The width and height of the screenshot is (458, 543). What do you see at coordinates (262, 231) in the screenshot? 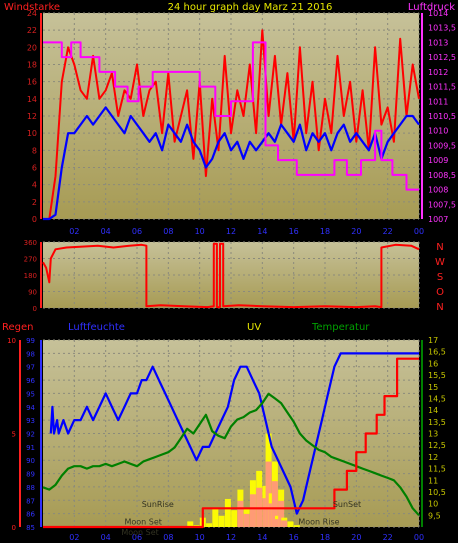
I see `x-tick-label: 14` at bounding box center [262, 231].